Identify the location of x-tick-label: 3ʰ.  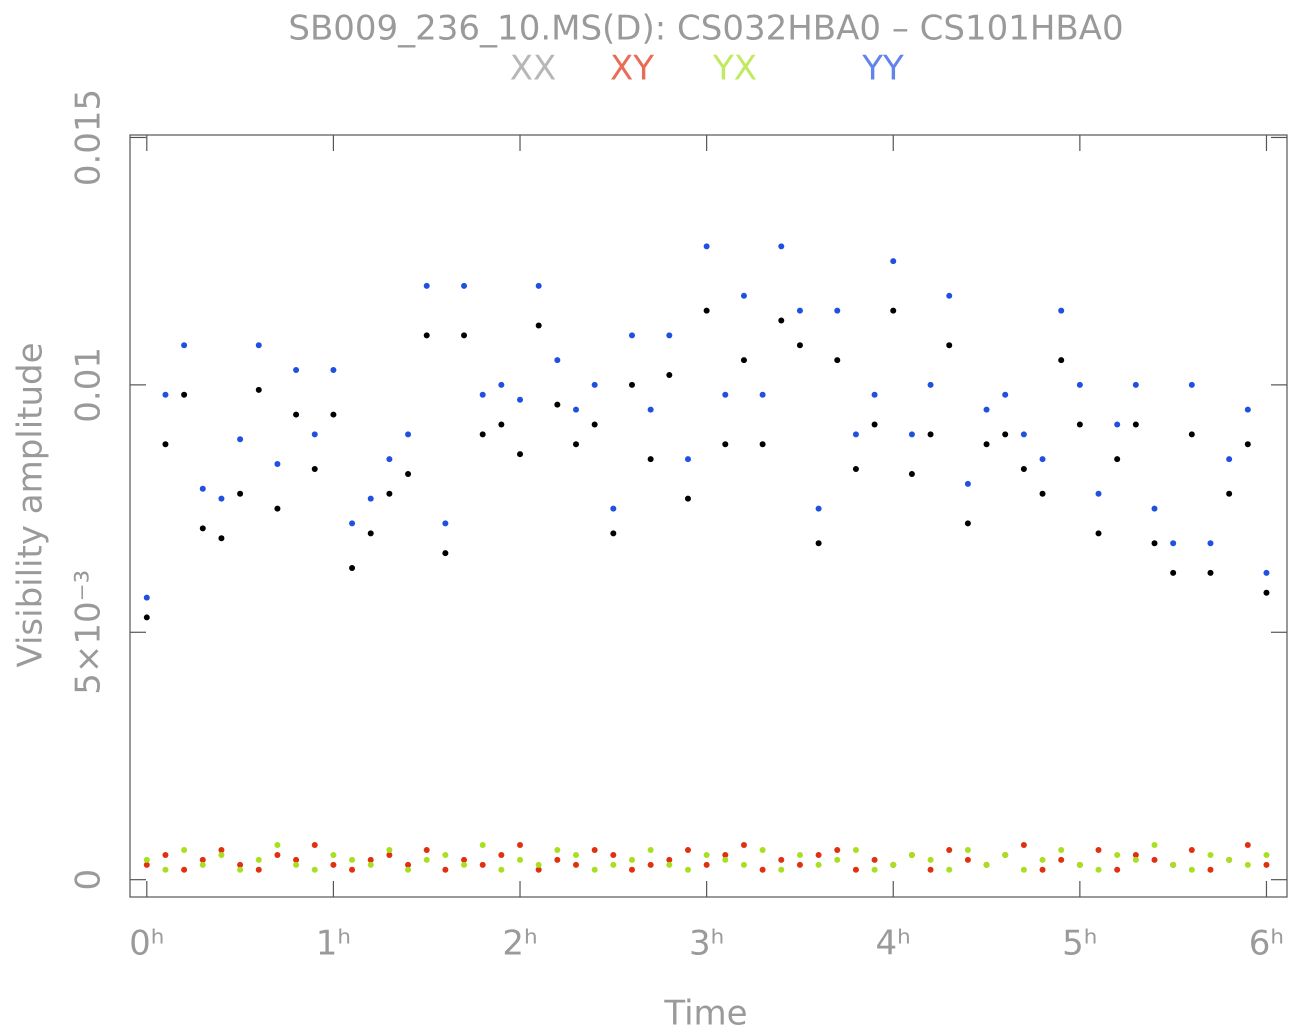
(706, 944).